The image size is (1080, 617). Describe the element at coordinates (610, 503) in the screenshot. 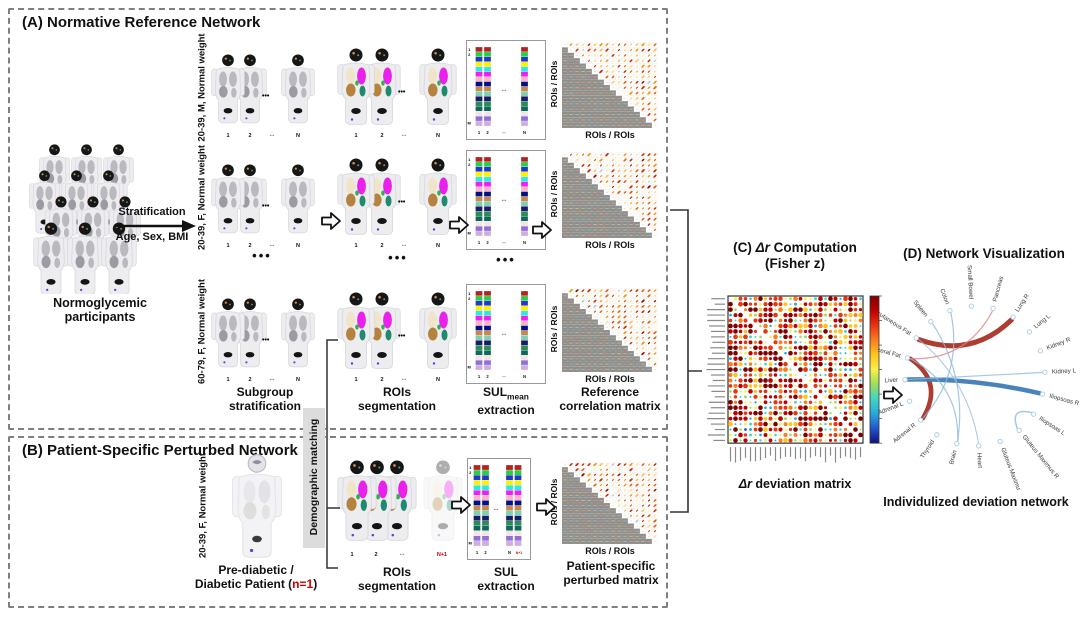

I see `patient-perturbed-matrix` at that location.